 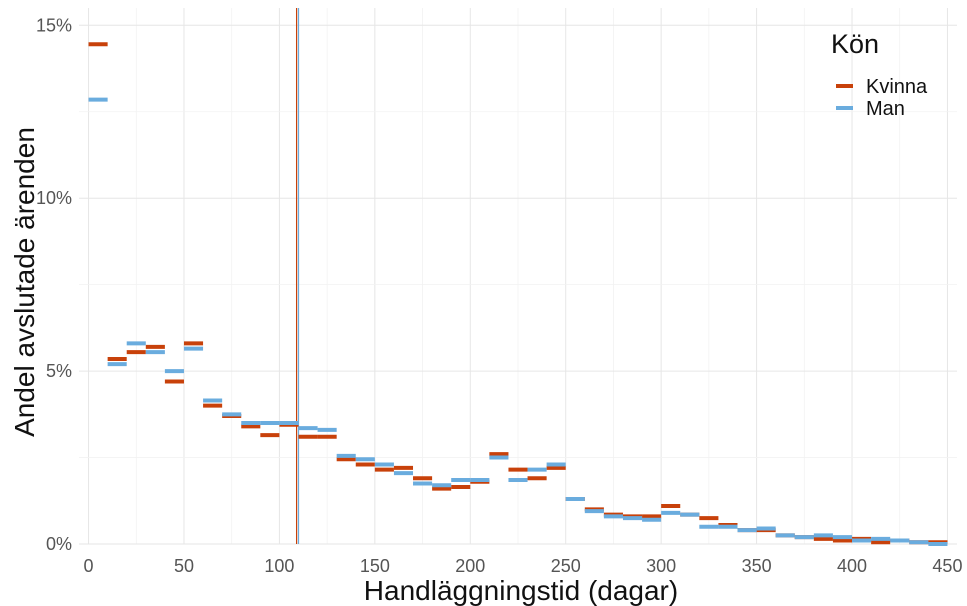 I want to click on x-tick-label: 250, so click(x=566, y=566).